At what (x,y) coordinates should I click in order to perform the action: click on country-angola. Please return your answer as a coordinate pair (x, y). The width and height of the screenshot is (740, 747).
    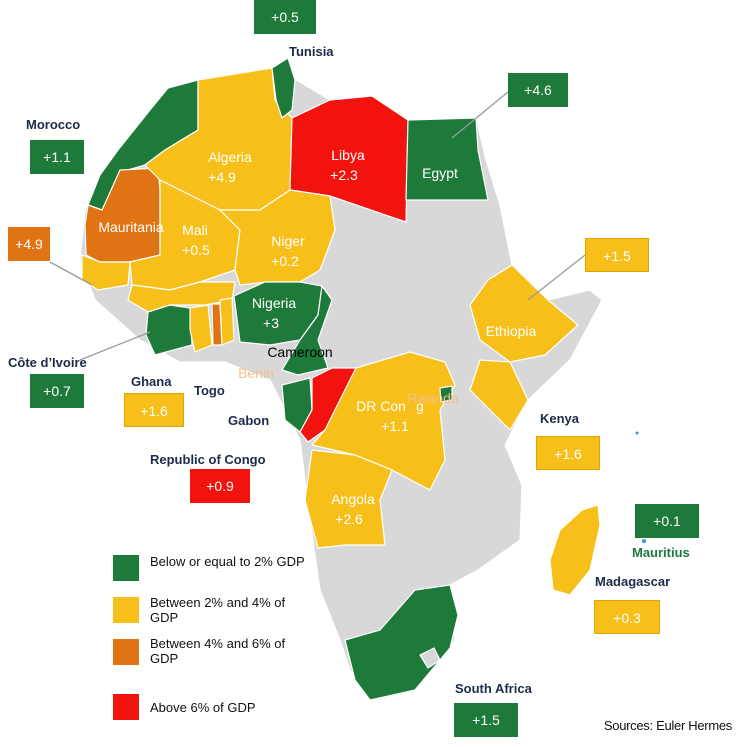
    Looking at the image, I should click on (348, 499).